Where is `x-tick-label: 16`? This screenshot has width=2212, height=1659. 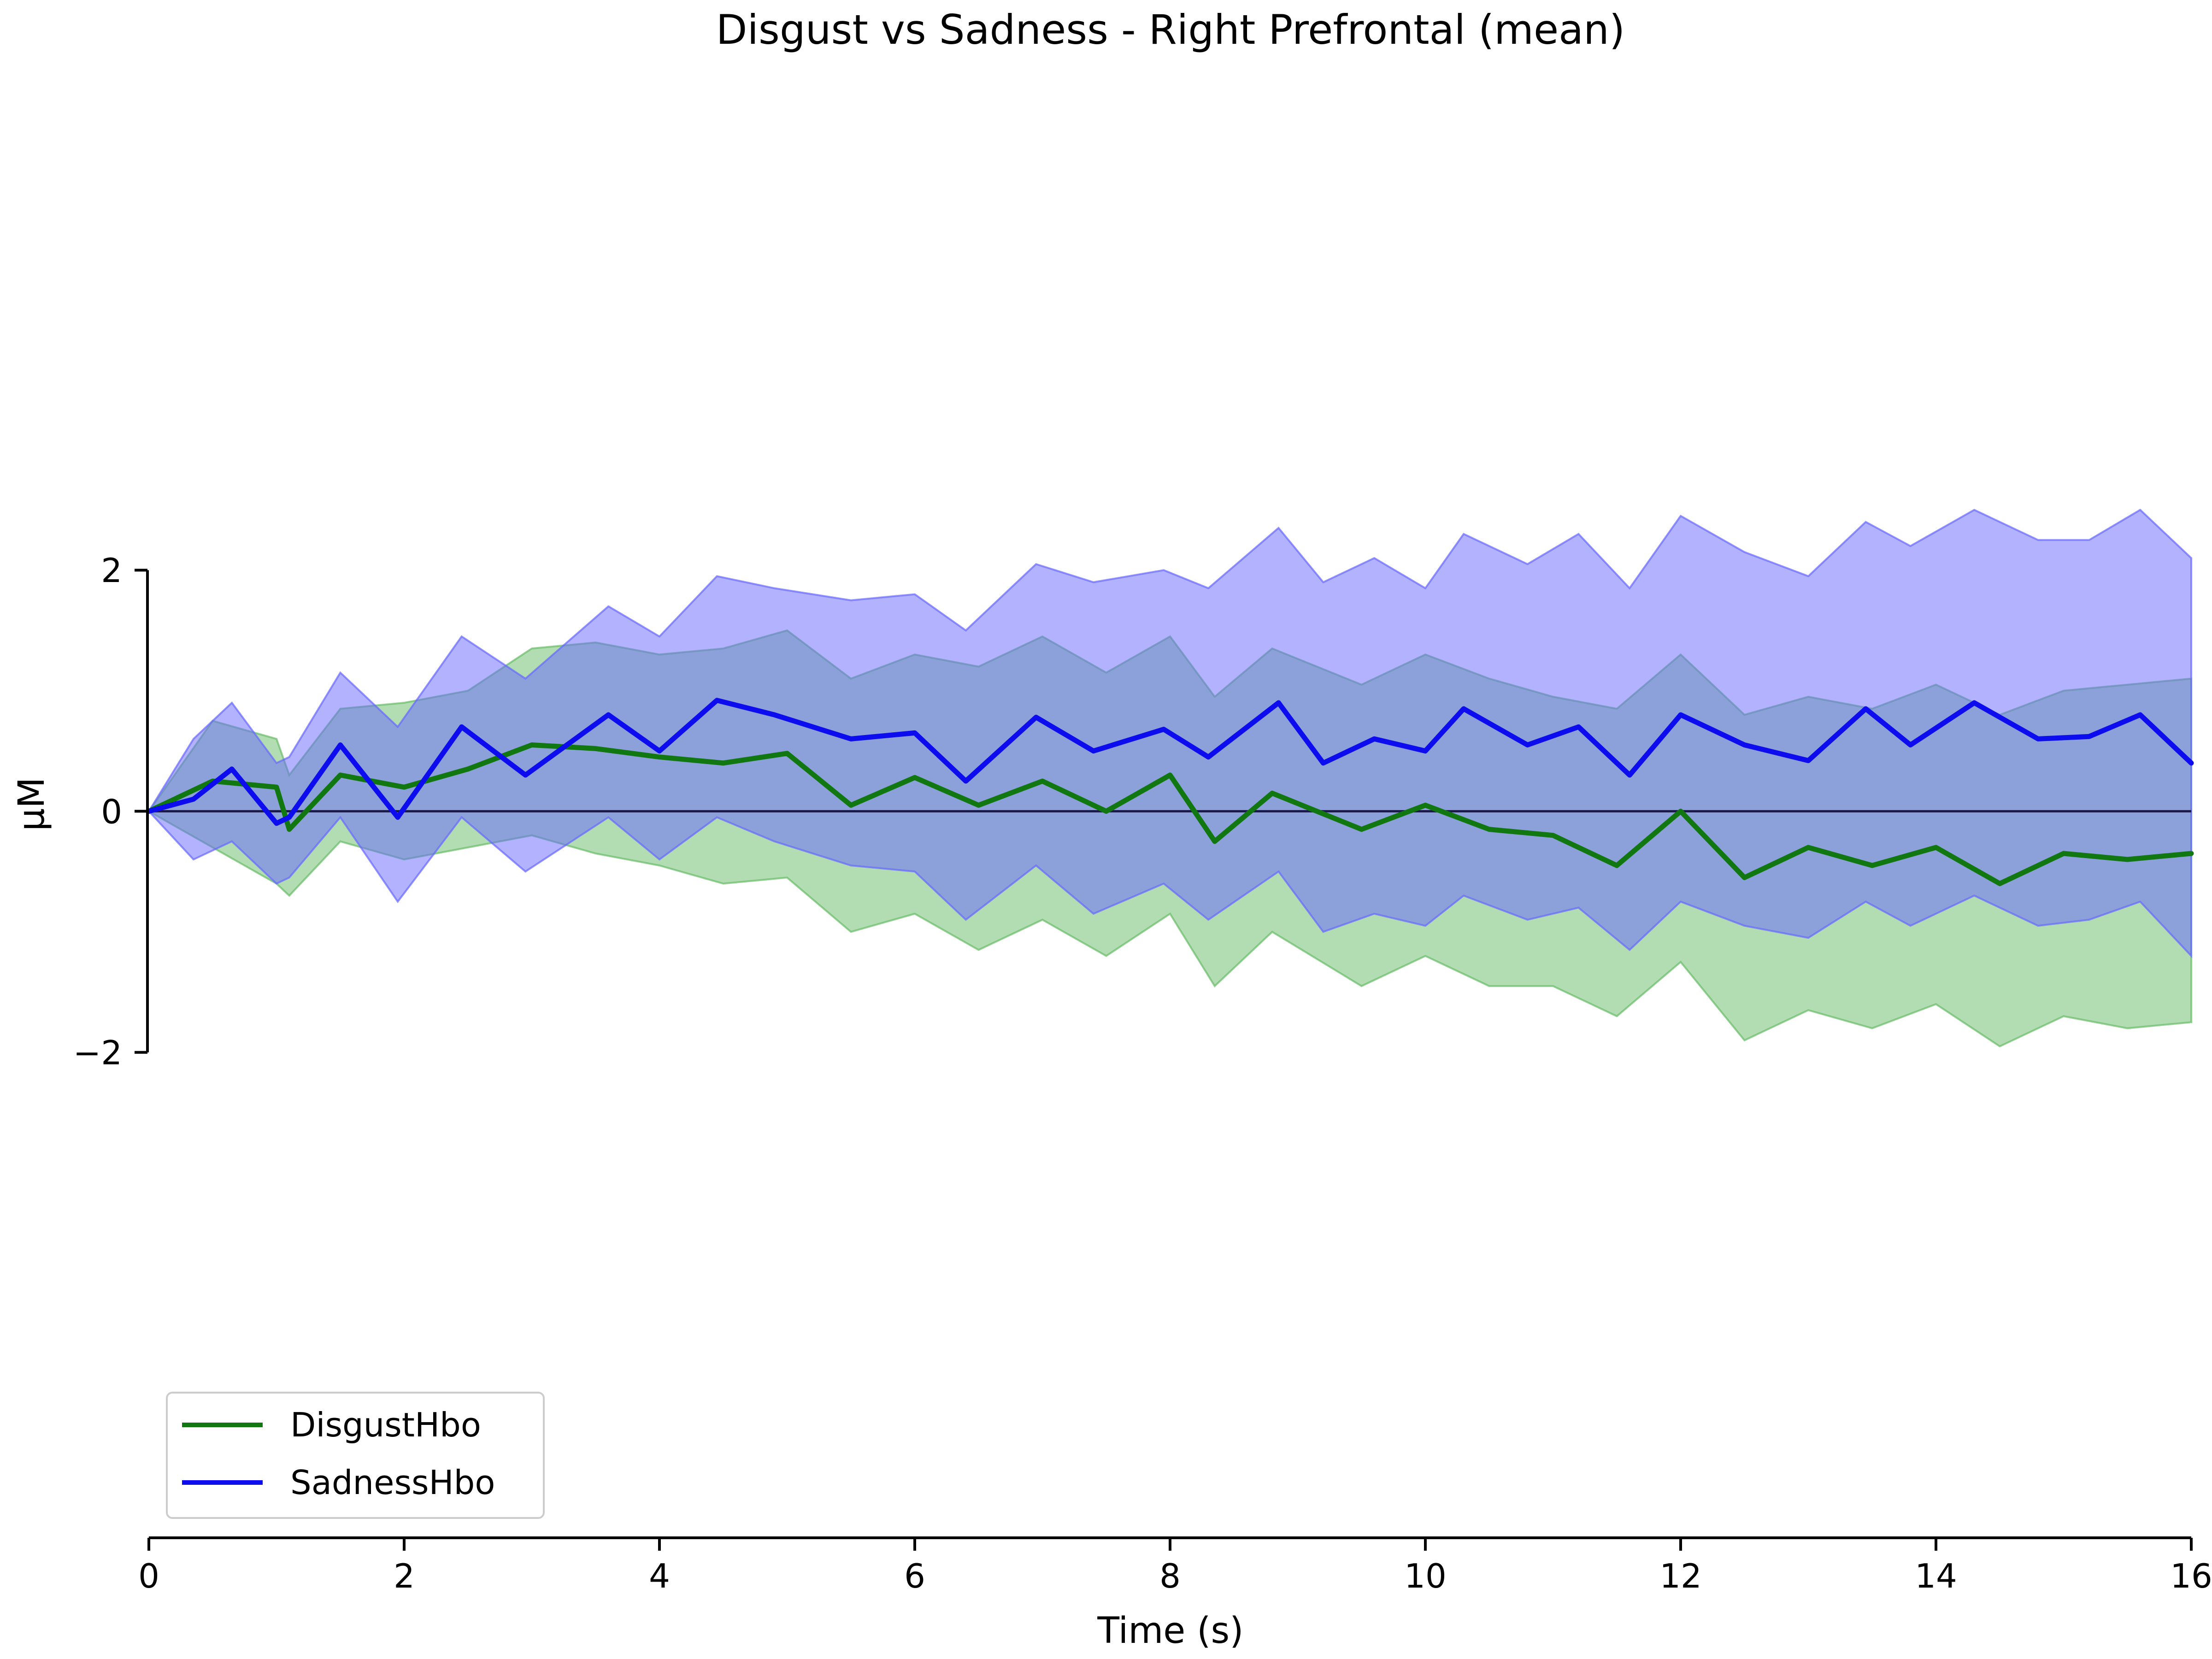 x-tick-label: 16 is located at coordinates (2191, 1576).